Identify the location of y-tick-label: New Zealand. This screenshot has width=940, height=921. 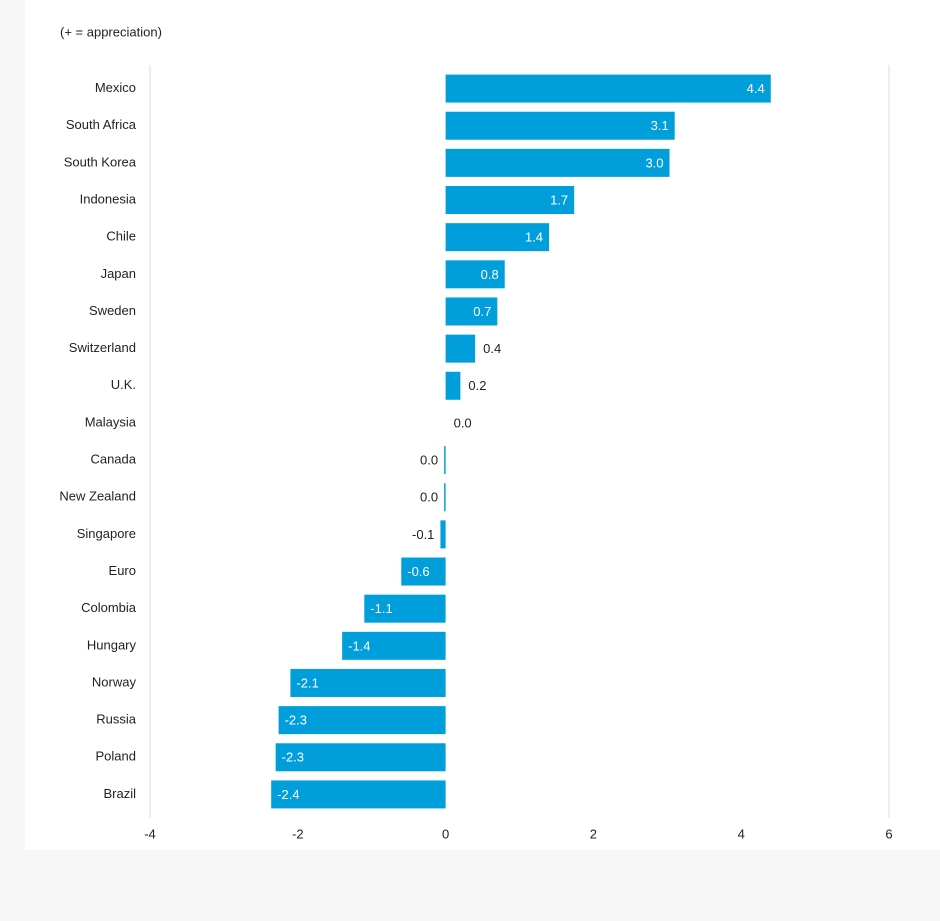
(97, 496).